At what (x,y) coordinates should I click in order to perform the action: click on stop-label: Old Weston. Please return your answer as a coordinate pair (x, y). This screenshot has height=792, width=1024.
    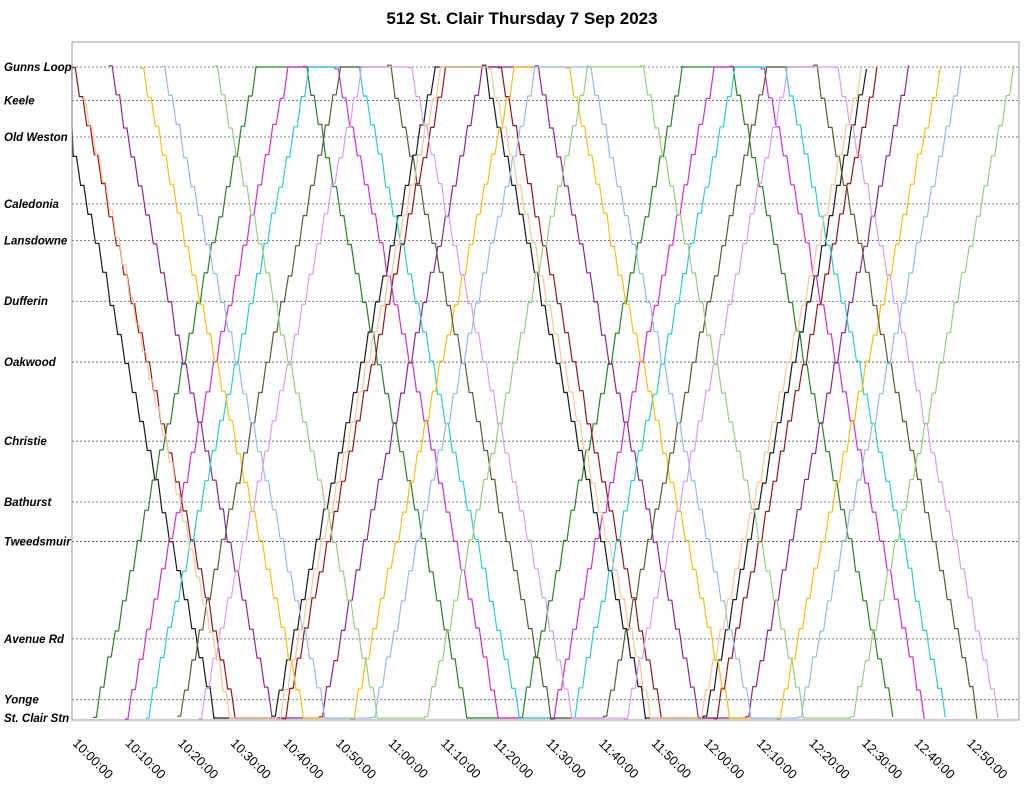
    Looking at the image, I should click on (36, 138).